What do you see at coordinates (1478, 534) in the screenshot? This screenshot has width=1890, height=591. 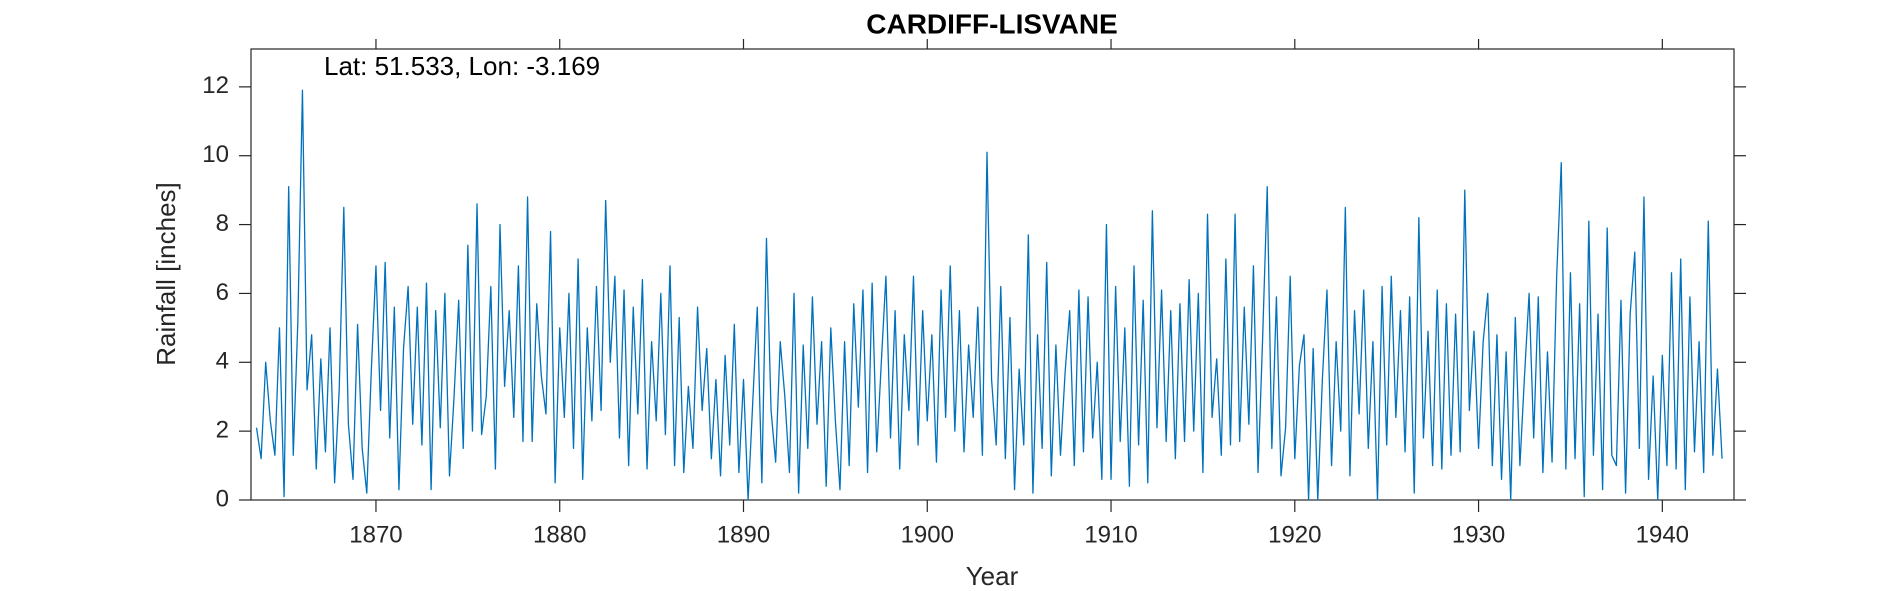 I see `x-tick-label: 1930` at bounding box center [1478, 534].